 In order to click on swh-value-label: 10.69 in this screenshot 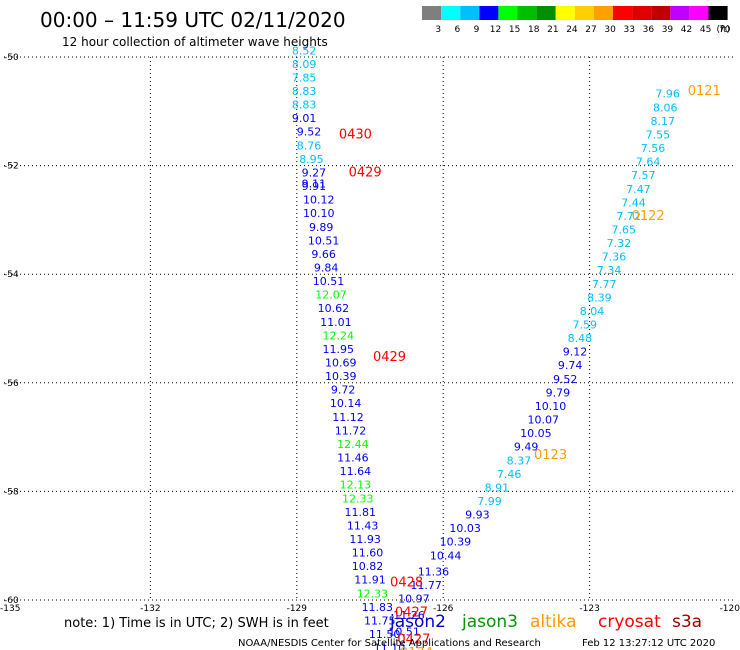, I will do `click(341, 363)`.